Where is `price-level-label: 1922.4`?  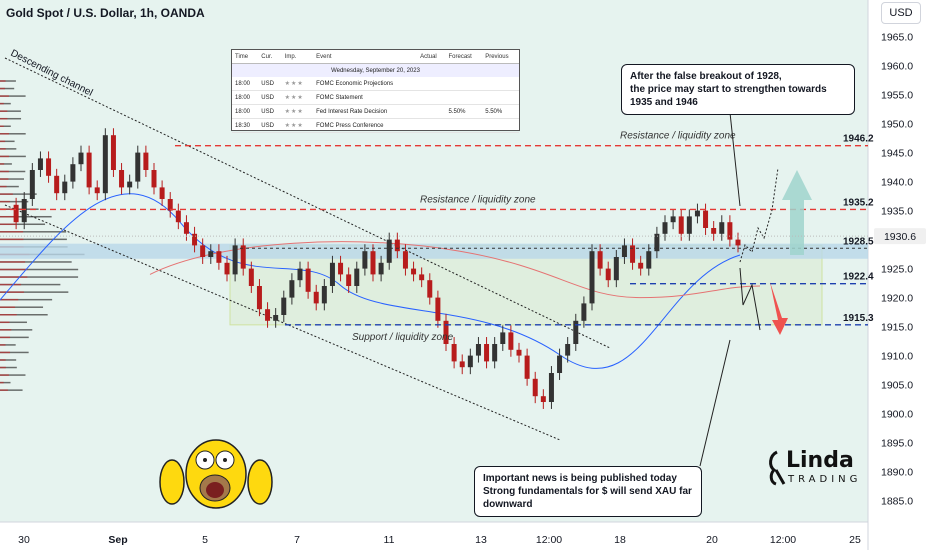 price-level-label: 1922.4 is located at coordinates (858, 277).